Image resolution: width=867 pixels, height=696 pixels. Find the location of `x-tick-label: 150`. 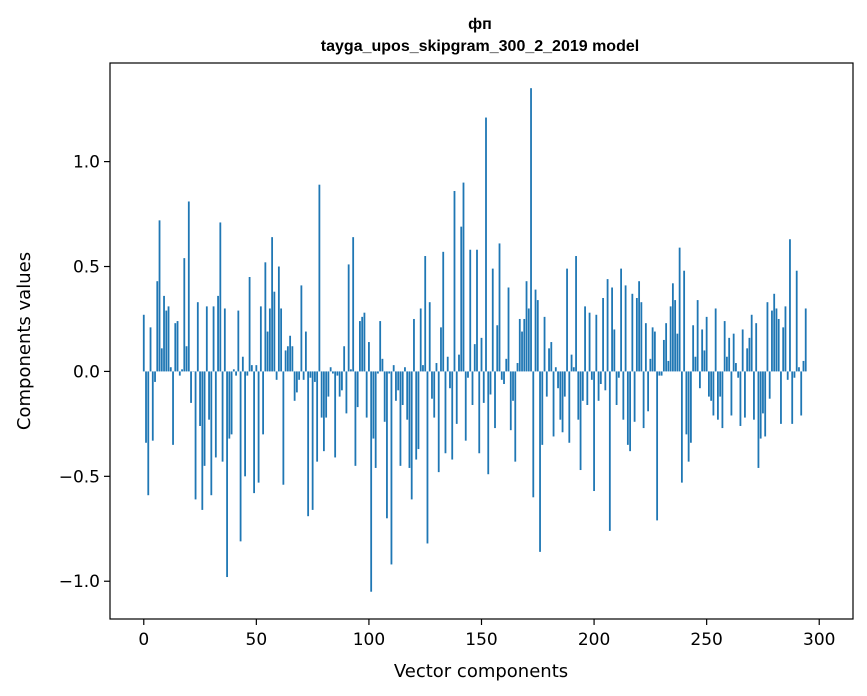

x-tick-label: 150 is located at coordinates (481, 640).